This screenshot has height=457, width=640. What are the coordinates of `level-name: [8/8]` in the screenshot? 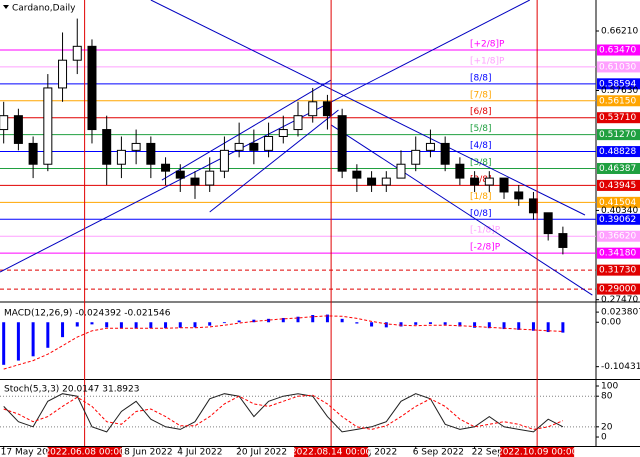 It's located at (481, 78).